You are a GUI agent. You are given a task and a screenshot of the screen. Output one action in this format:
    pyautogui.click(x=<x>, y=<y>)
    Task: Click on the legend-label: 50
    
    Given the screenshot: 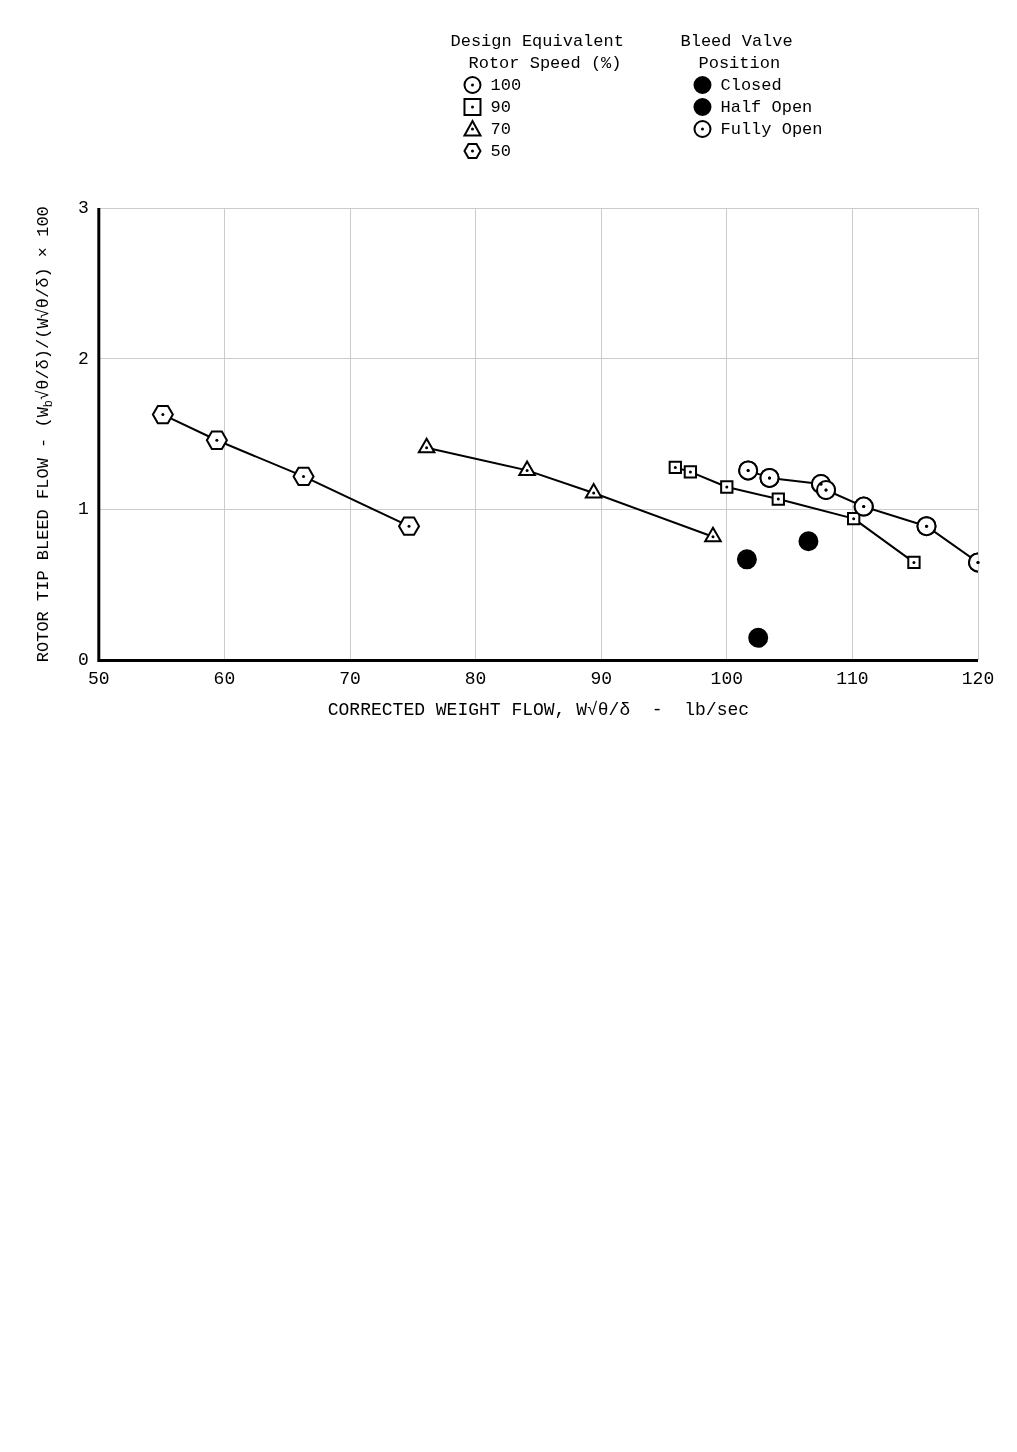 What is the action you would take?
    pyautogui.click(x=500, y=151)
    